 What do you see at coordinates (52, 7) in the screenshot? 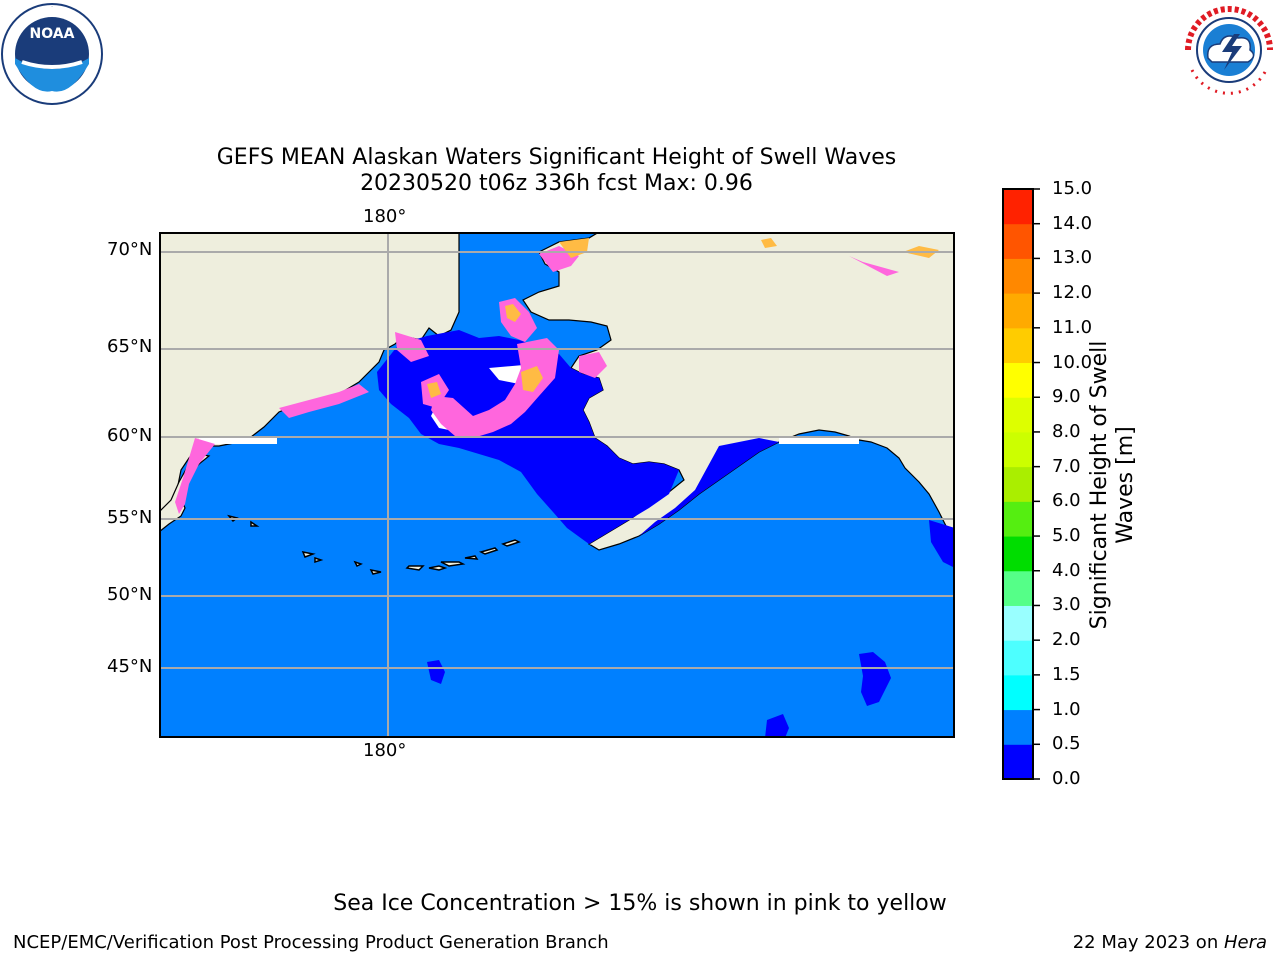
I see `noaa-logo-ring: ·` at bounding box center [52, 7].